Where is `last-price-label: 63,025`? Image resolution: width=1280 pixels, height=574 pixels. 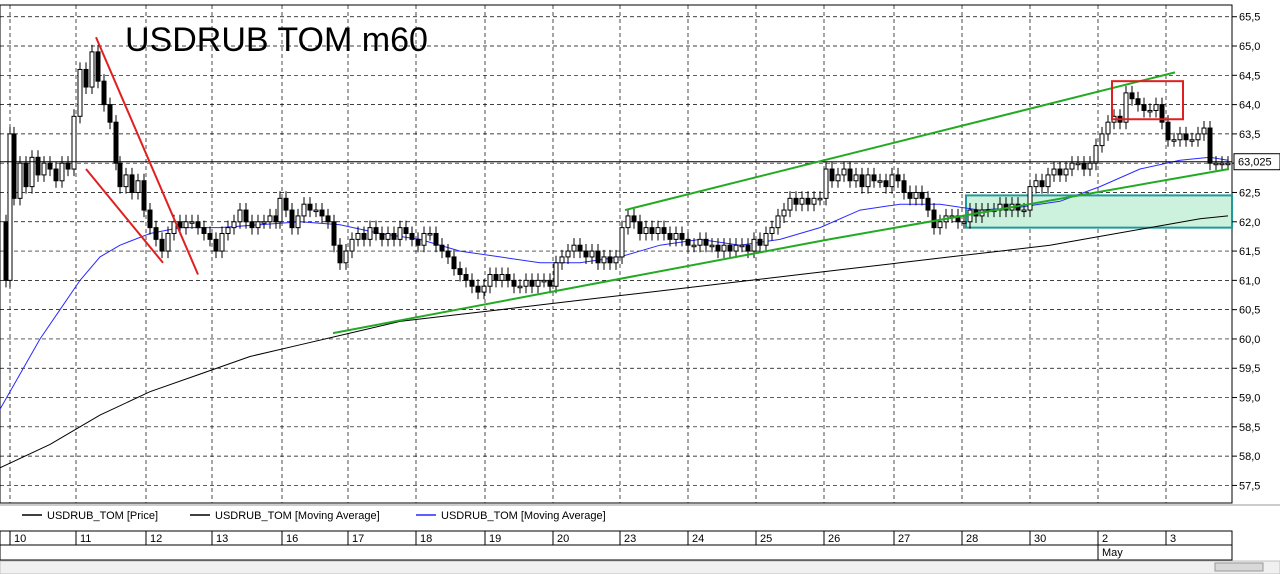
last-price-label: 63,025 is located at coordinates (1255, 163).